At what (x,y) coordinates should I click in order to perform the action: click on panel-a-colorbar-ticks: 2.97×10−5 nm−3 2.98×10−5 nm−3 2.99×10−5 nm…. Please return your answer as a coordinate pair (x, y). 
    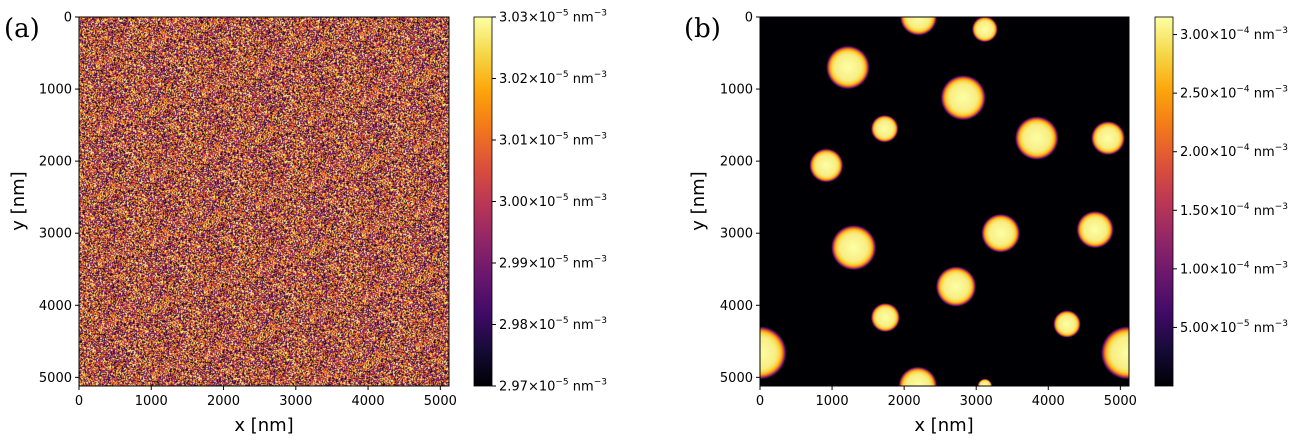
    Looking at the image, I should click on (549, 202).